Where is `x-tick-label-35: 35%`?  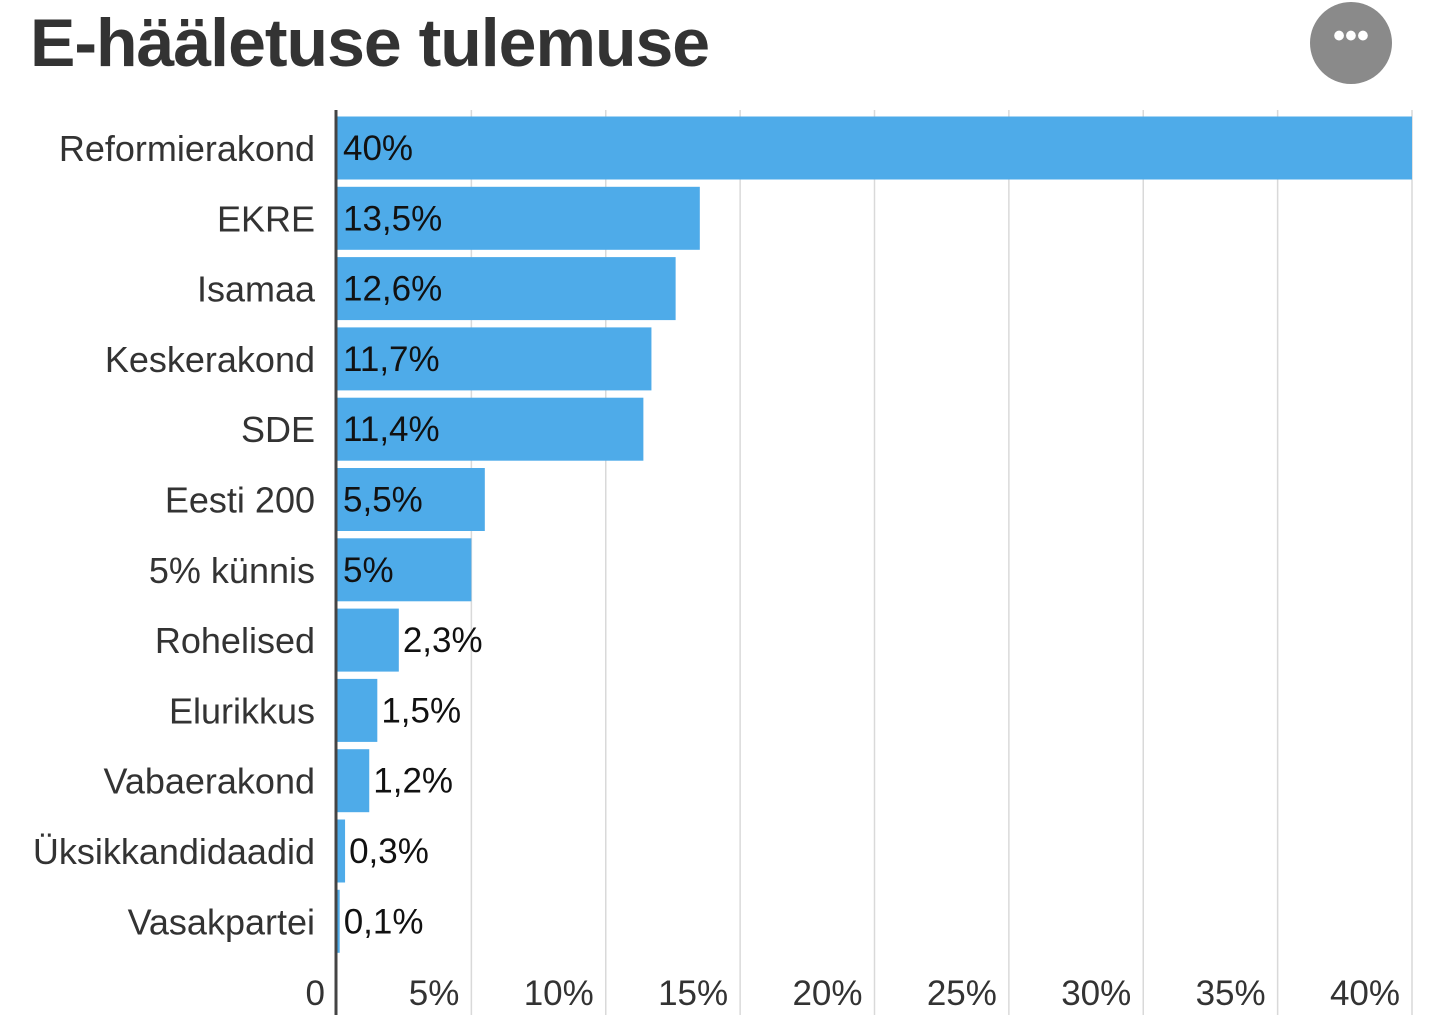
x-tick-label-35: 35% is located at coordinates (1231, 993).